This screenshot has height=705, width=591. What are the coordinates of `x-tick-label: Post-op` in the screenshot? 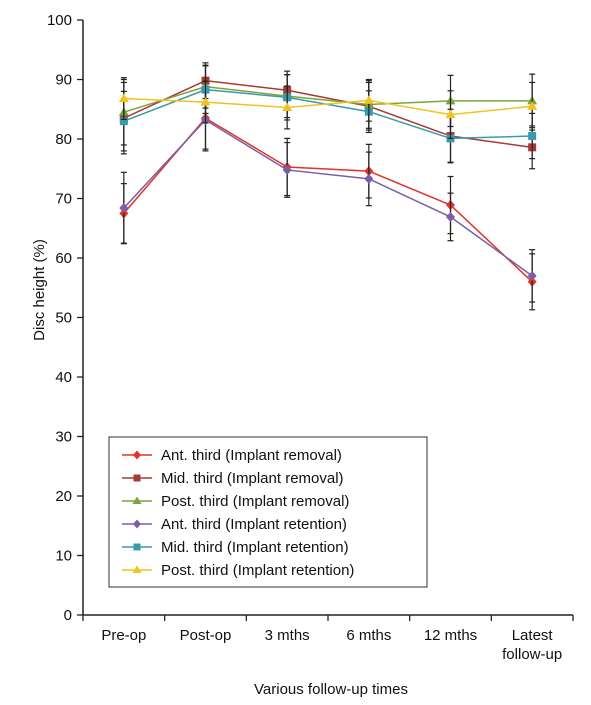 It's located at (206, 635).